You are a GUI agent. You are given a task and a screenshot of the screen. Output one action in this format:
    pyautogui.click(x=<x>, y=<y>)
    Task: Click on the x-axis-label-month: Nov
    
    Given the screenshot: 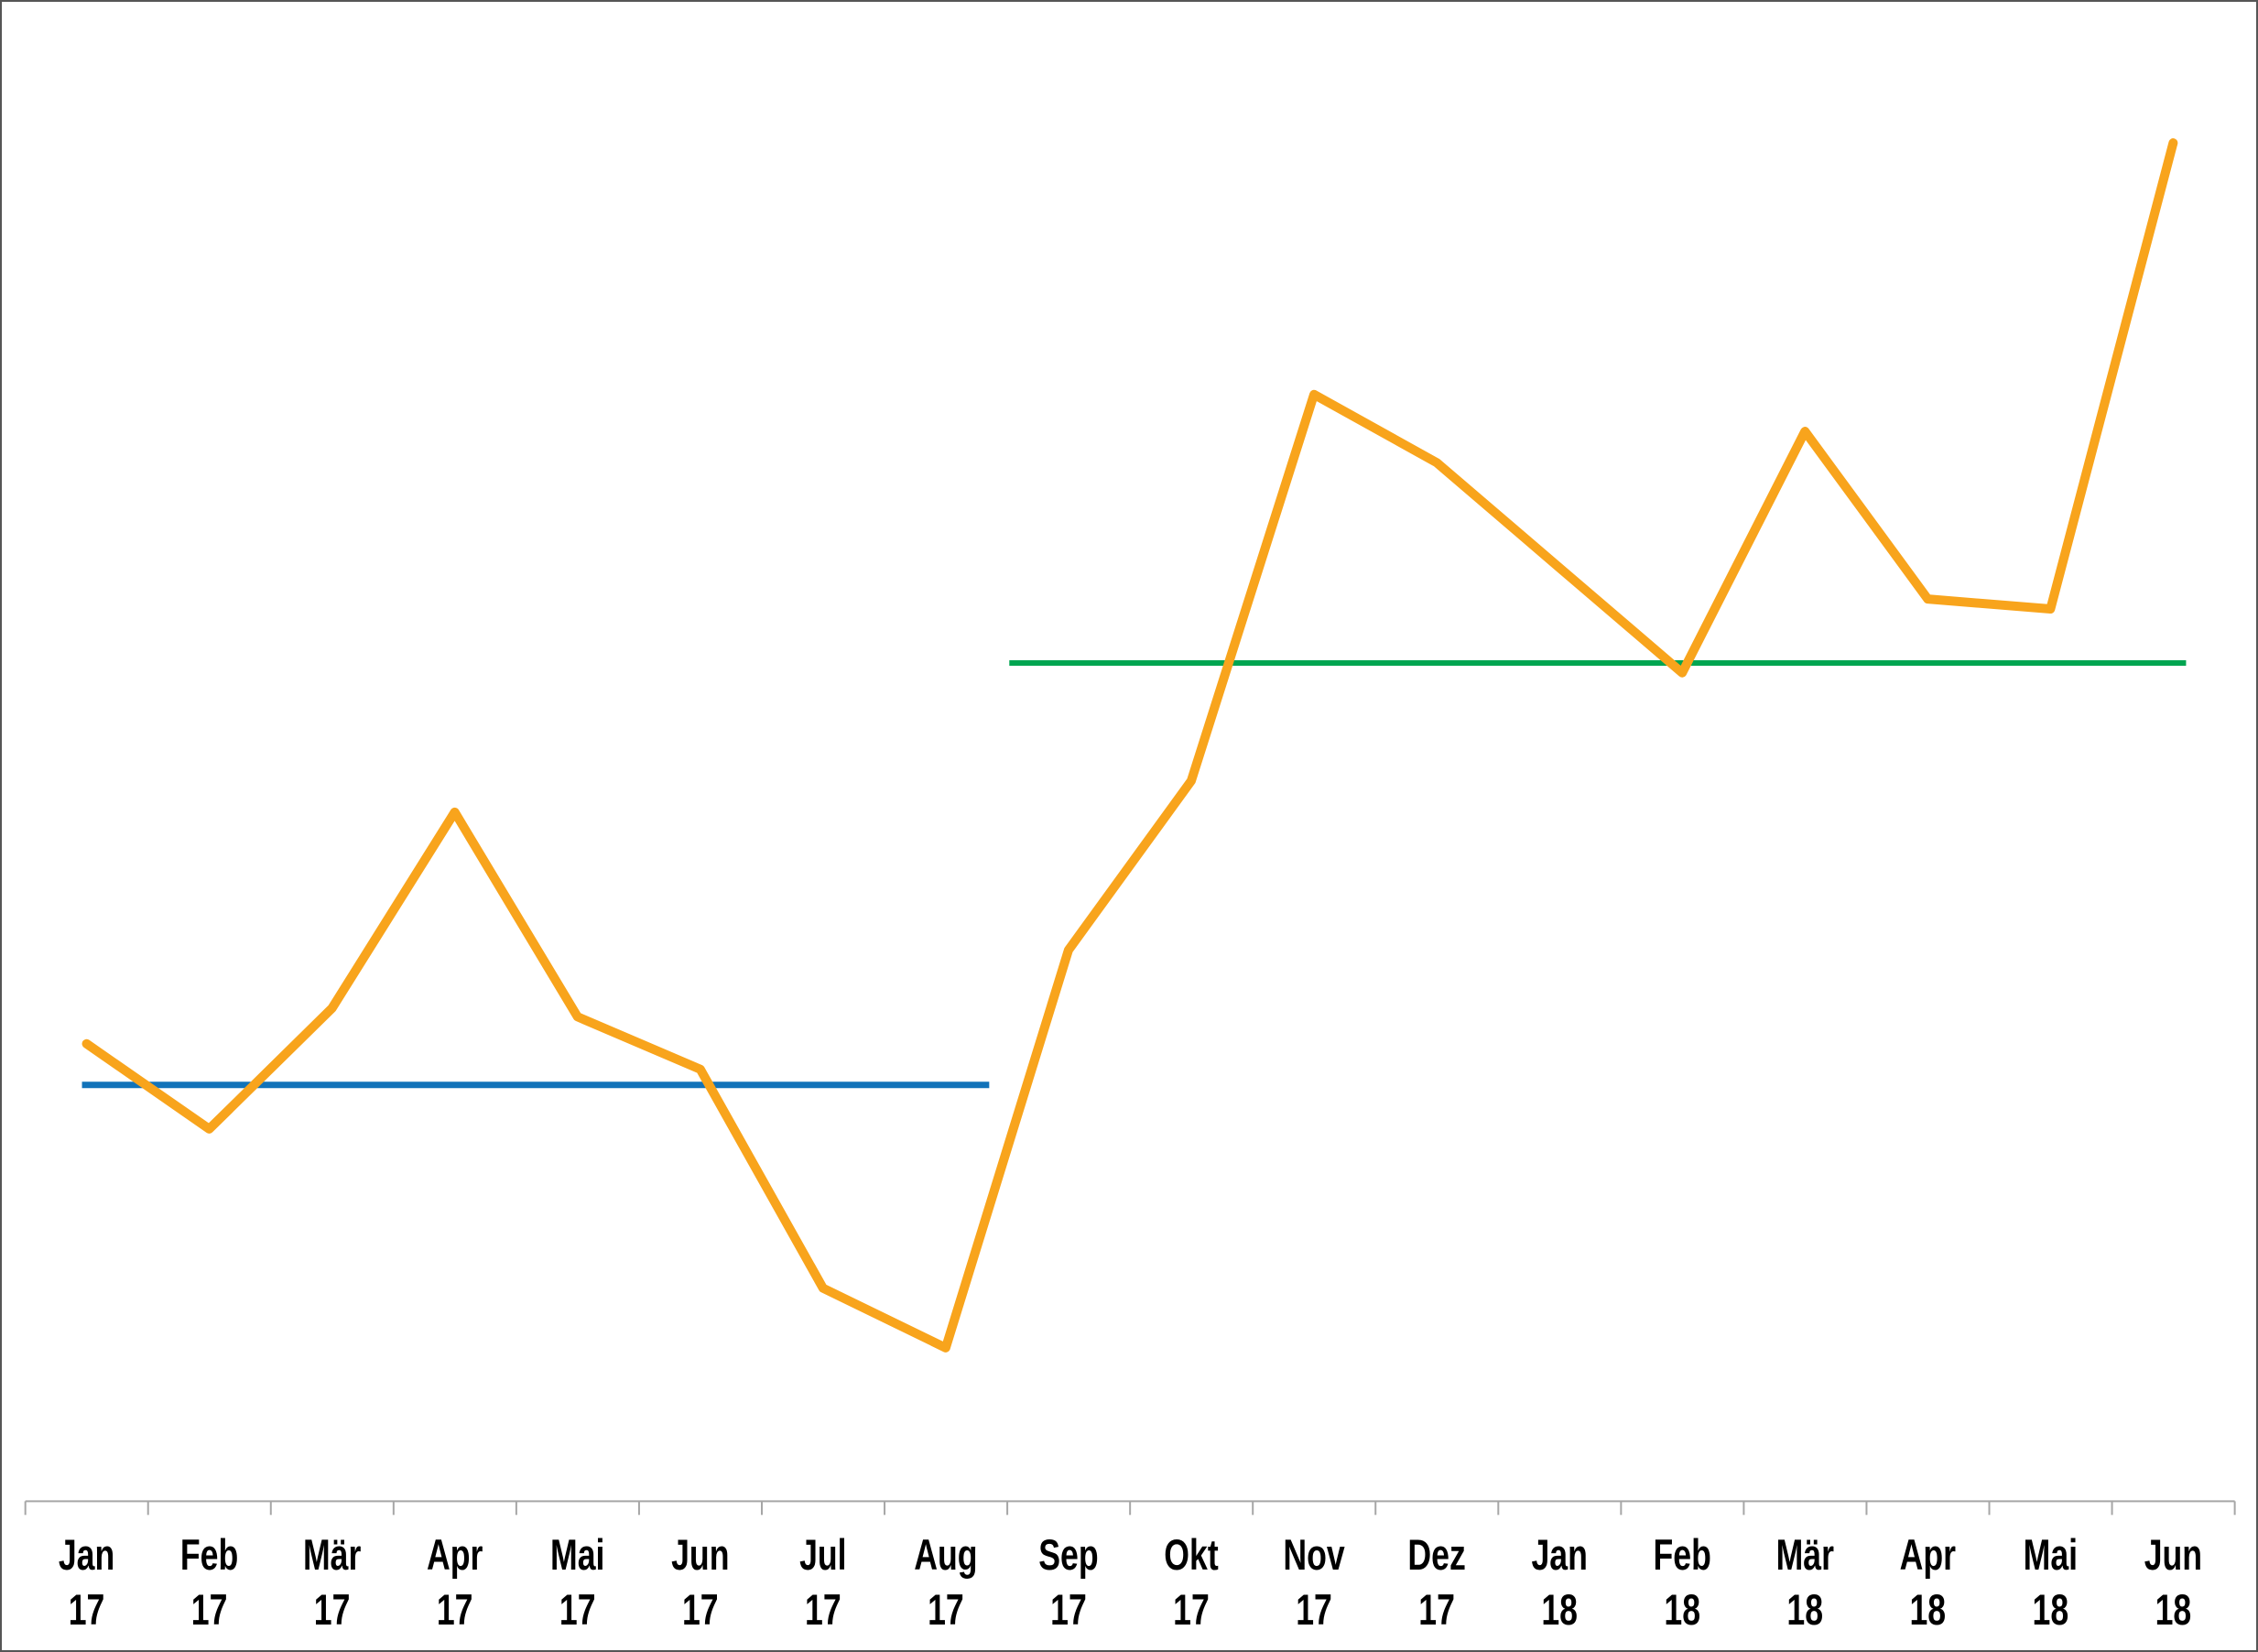 What is the action you would take?
    pyautogui.click(x=1314, y=1554)
    